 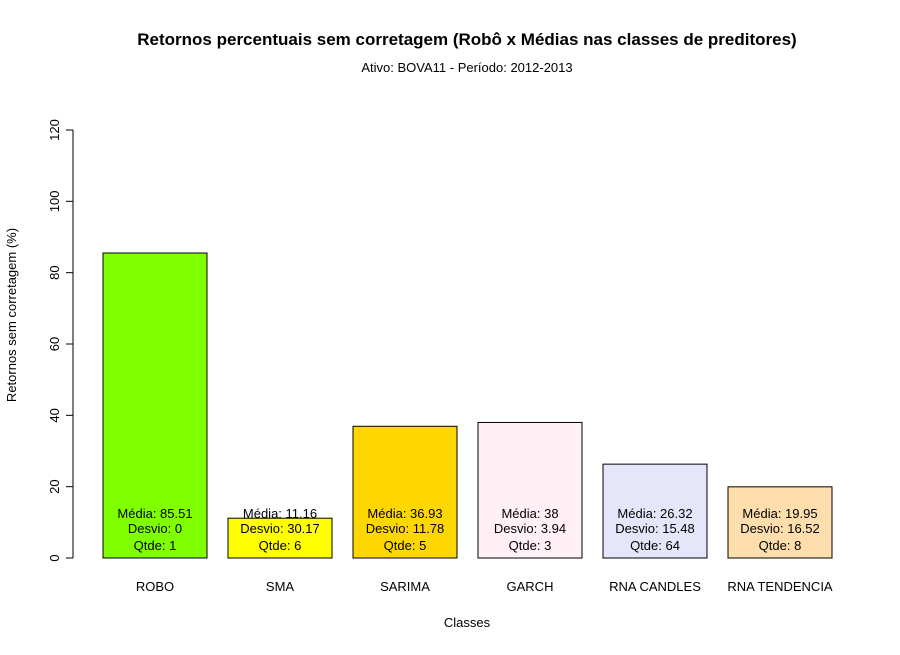 What do you see at coordinates (155, 545) in the screenshot?
I see `bar-data-label: Qtde: 1` at bounding box center [155, 545].